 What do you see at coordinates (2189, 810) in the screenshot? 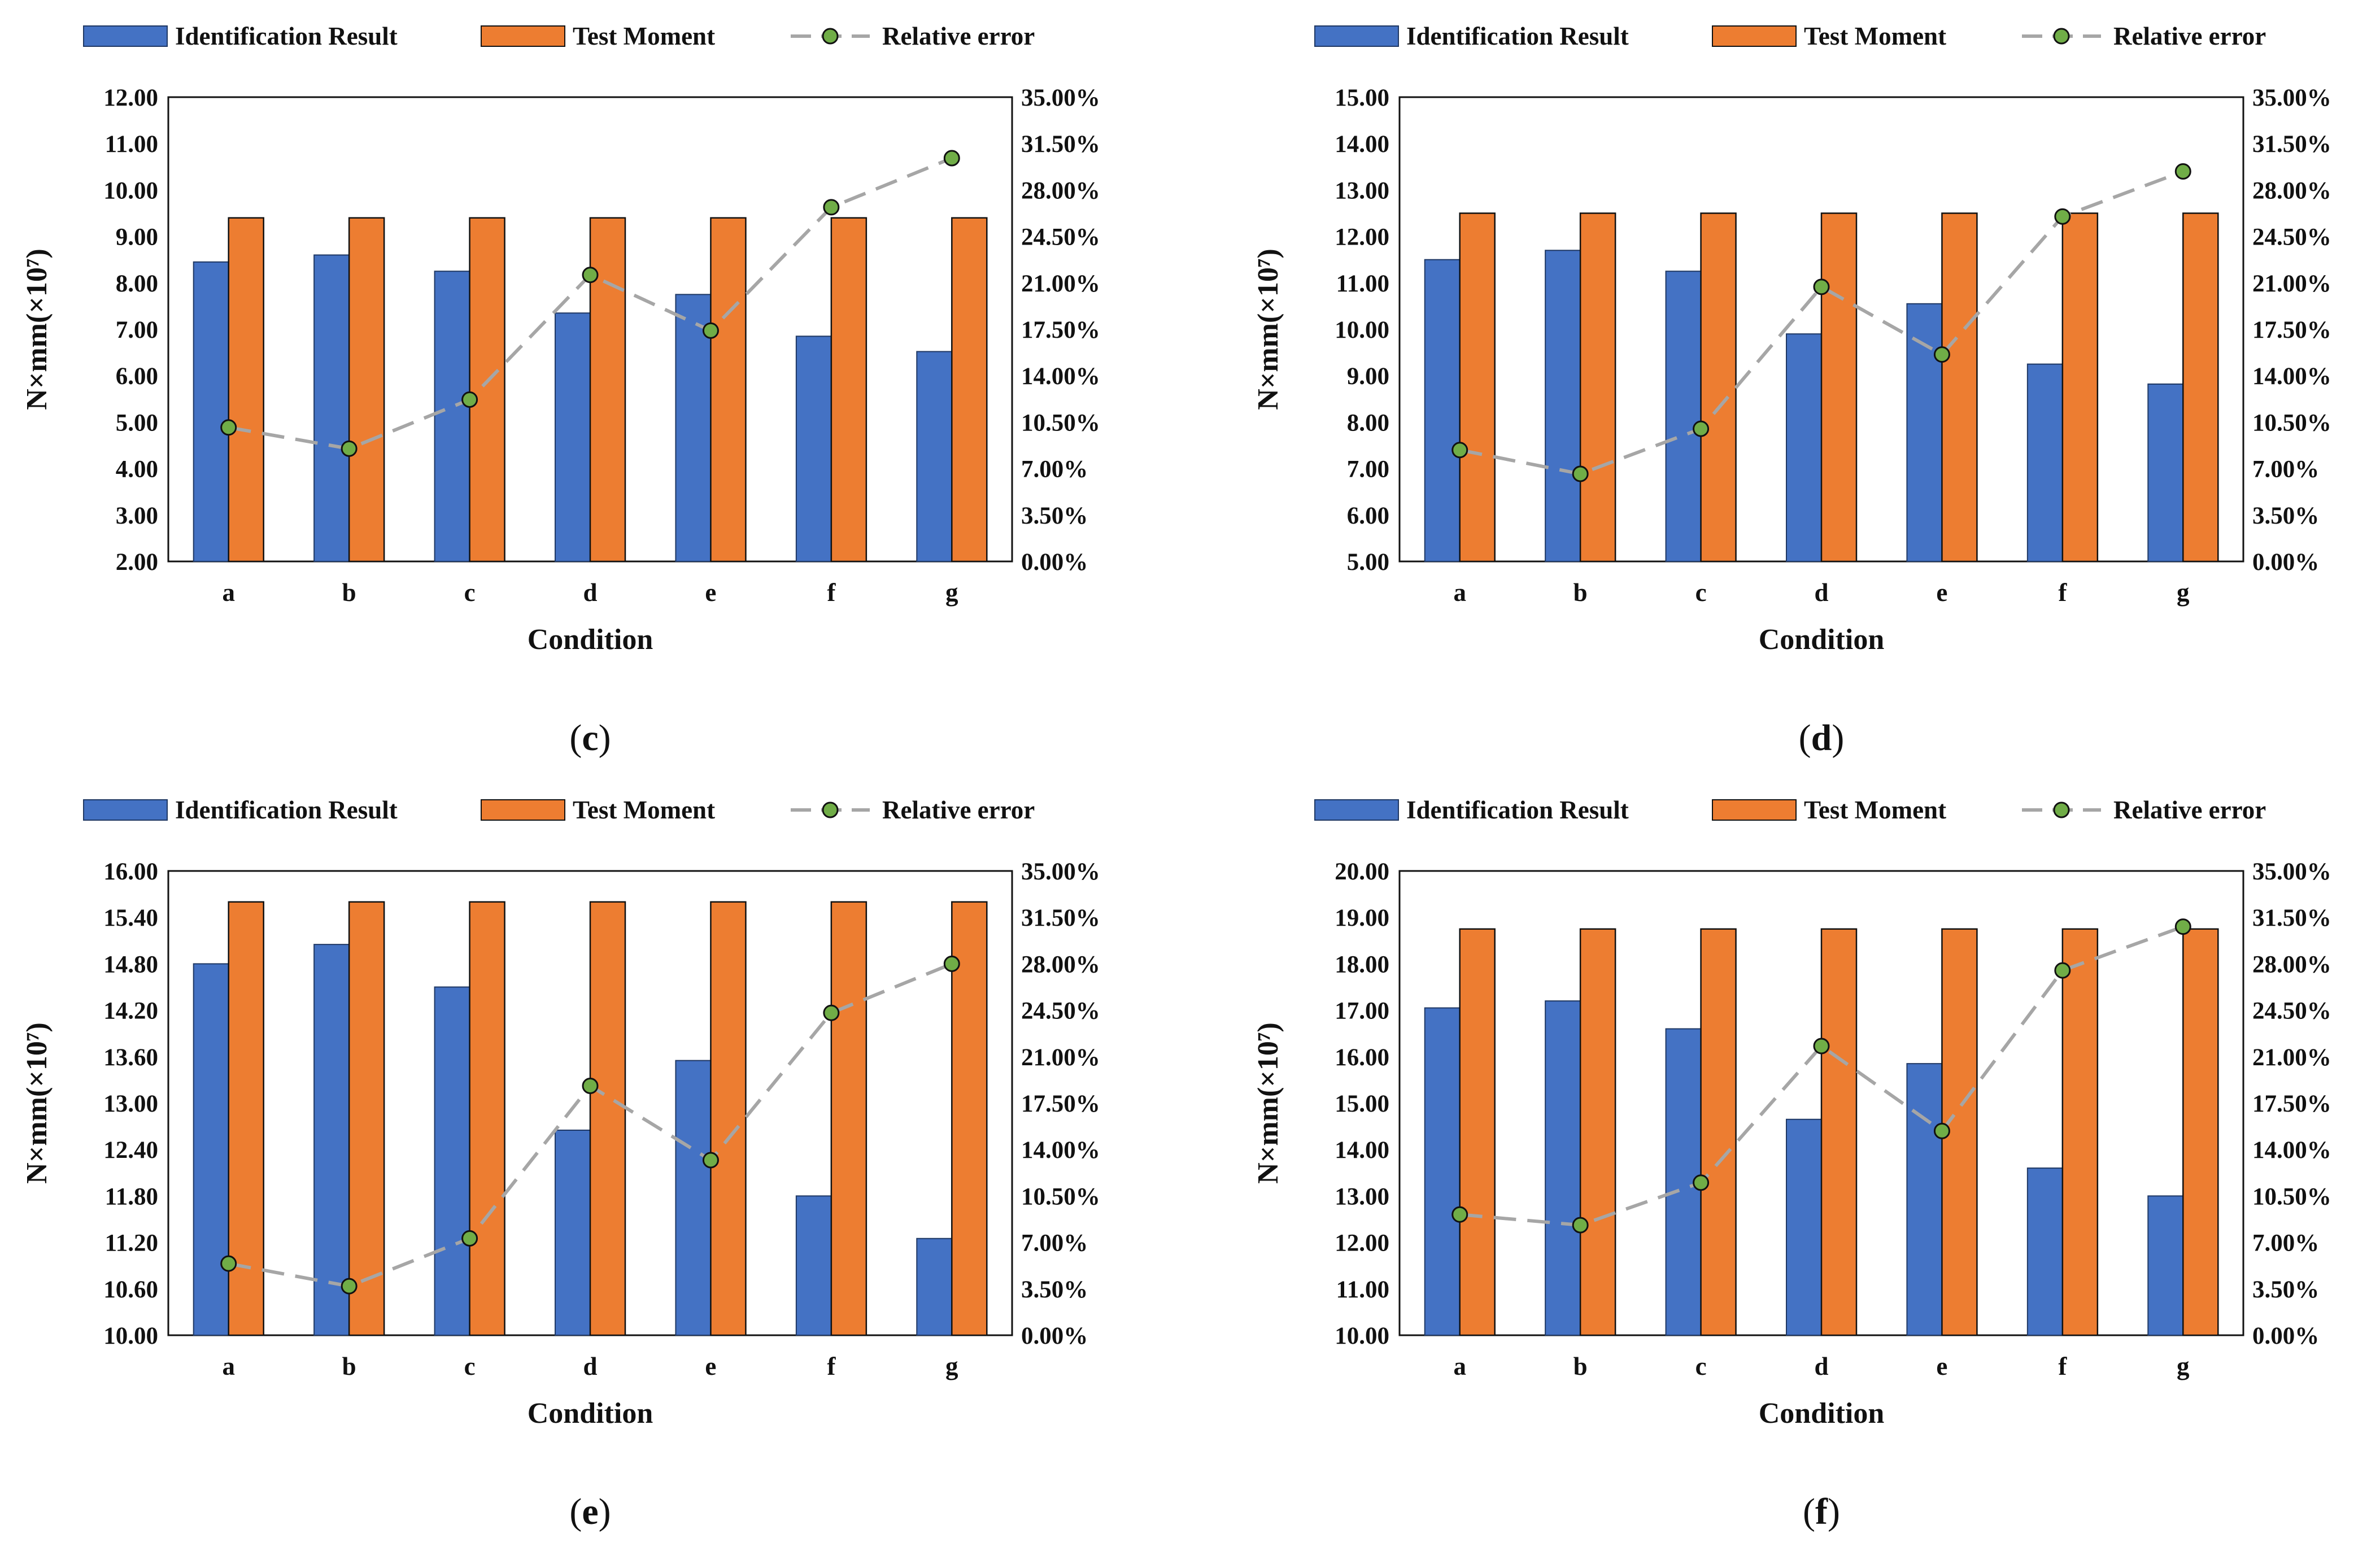
I see `legend-label-error: Relative error` at bounding box center [2189, 810].